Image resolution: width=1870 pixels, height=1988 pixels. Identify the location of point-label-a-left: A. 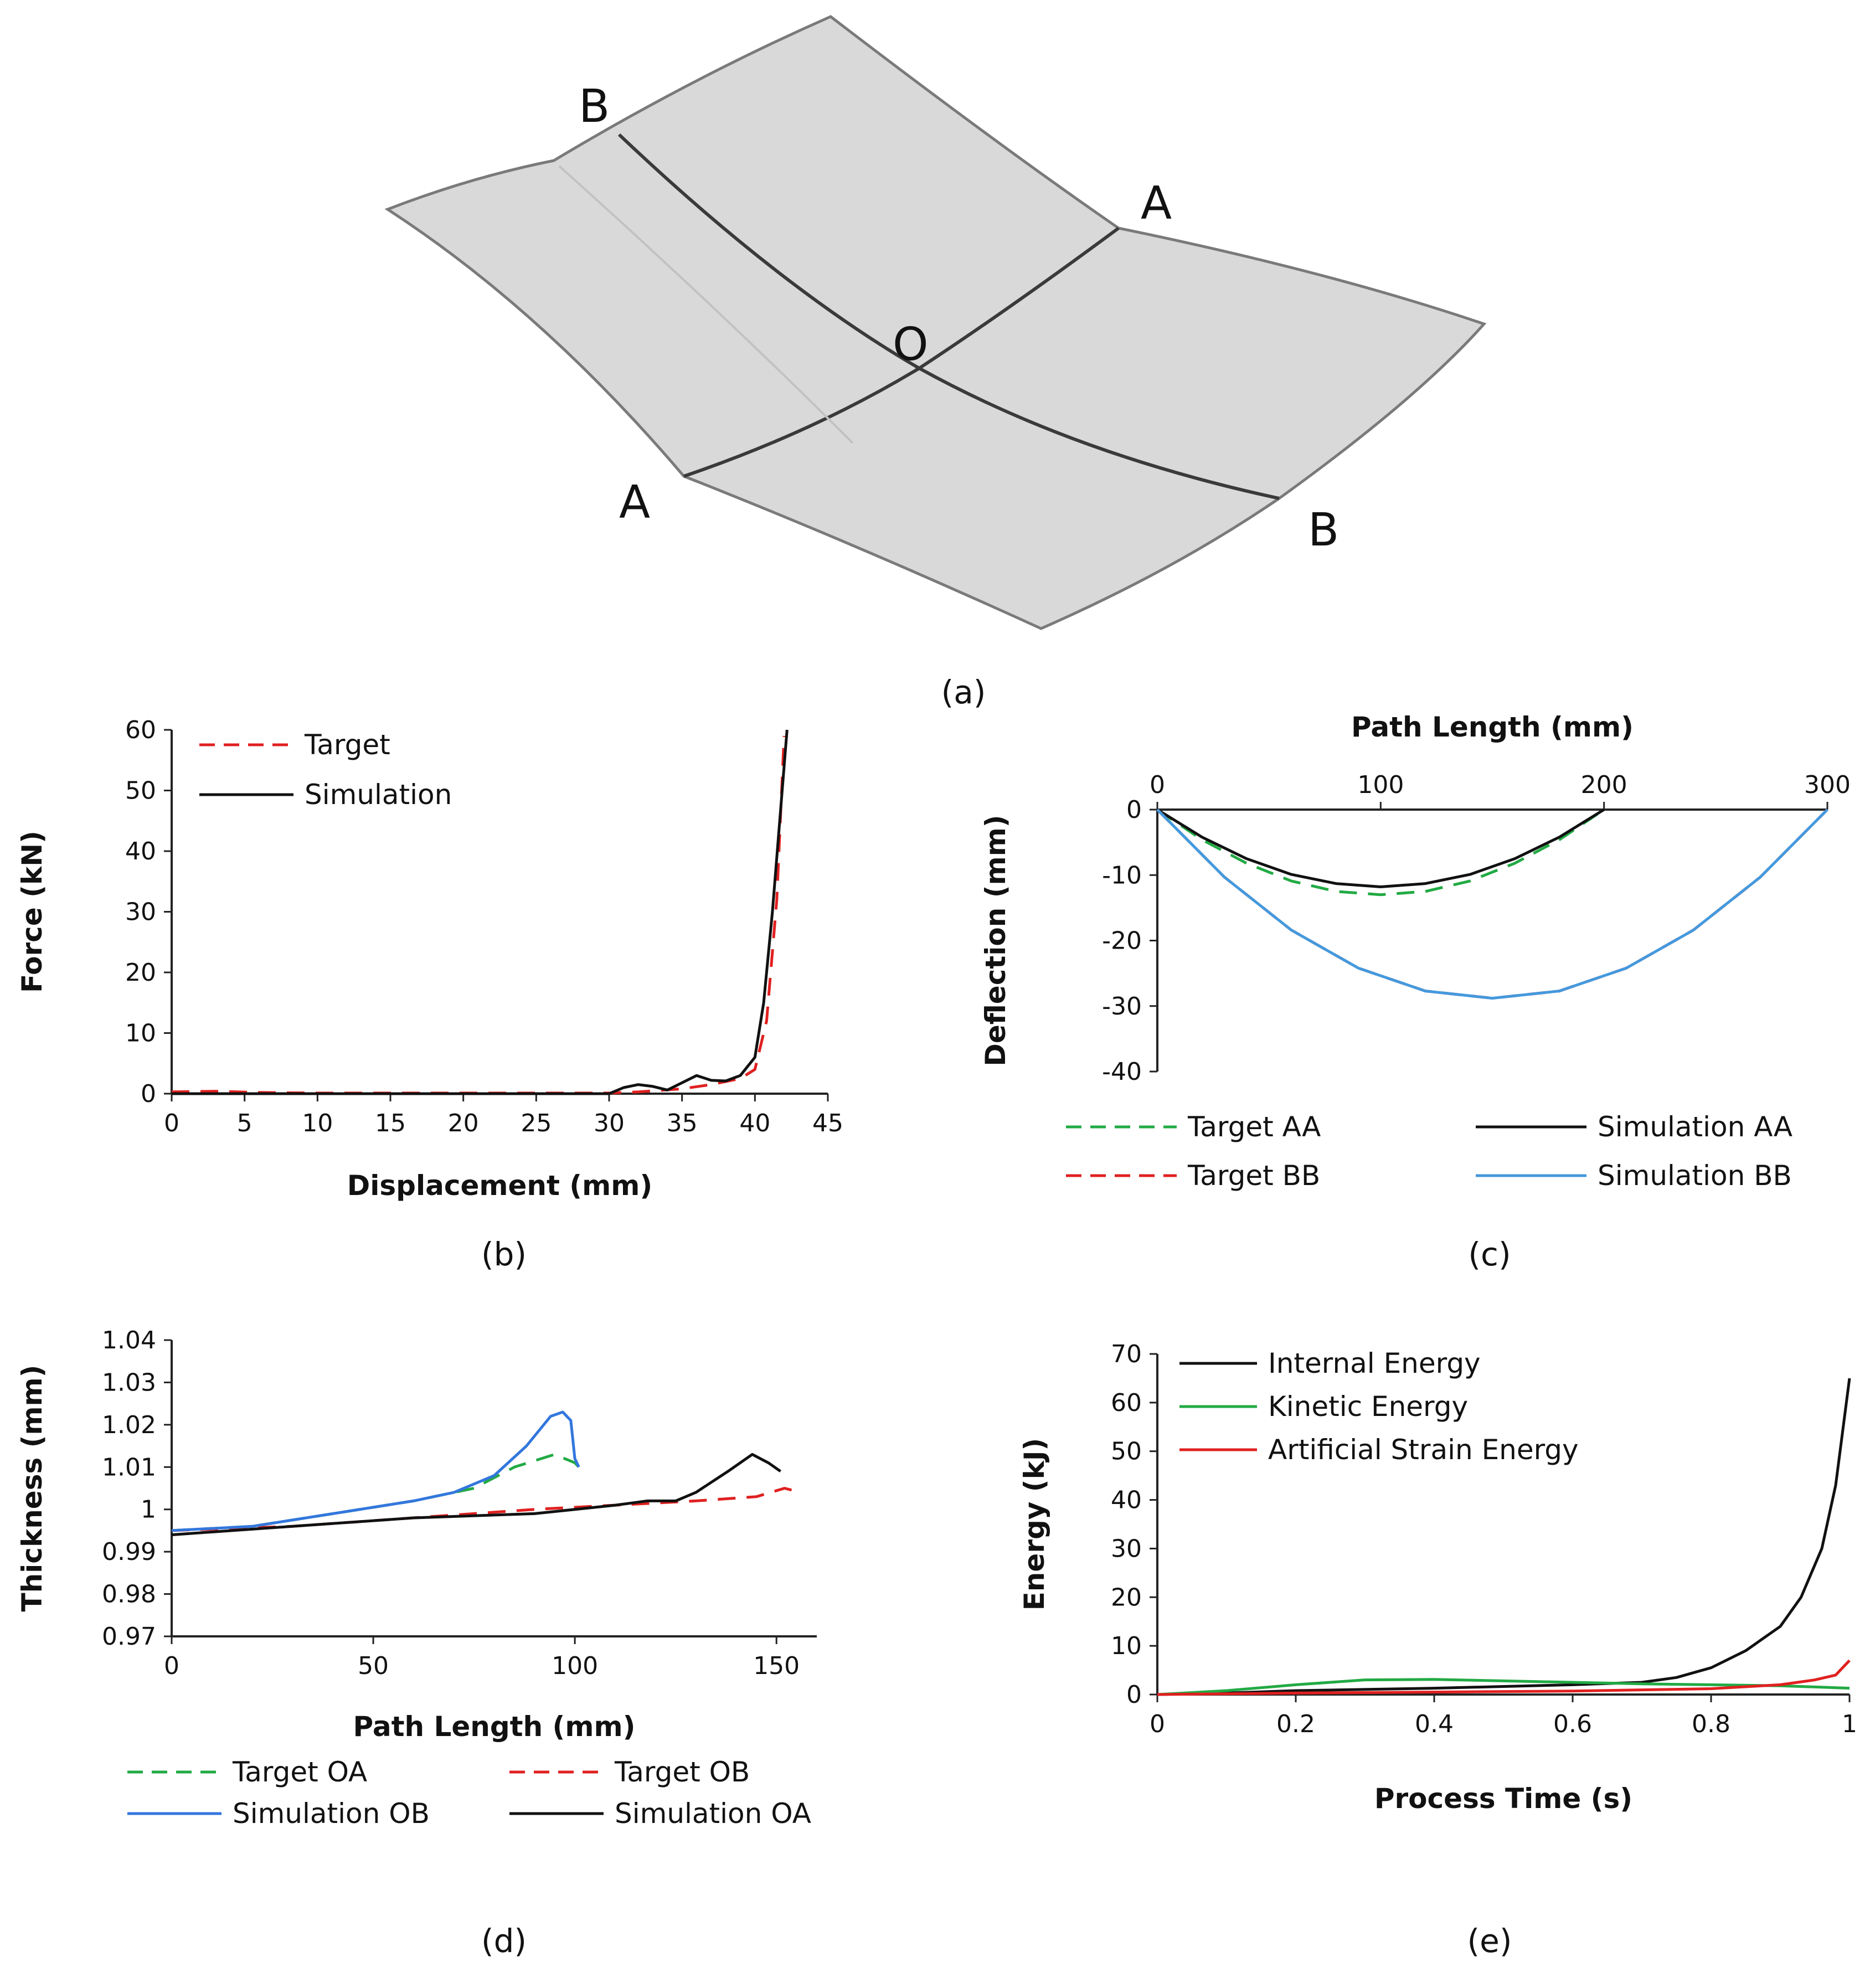
(634, 503).